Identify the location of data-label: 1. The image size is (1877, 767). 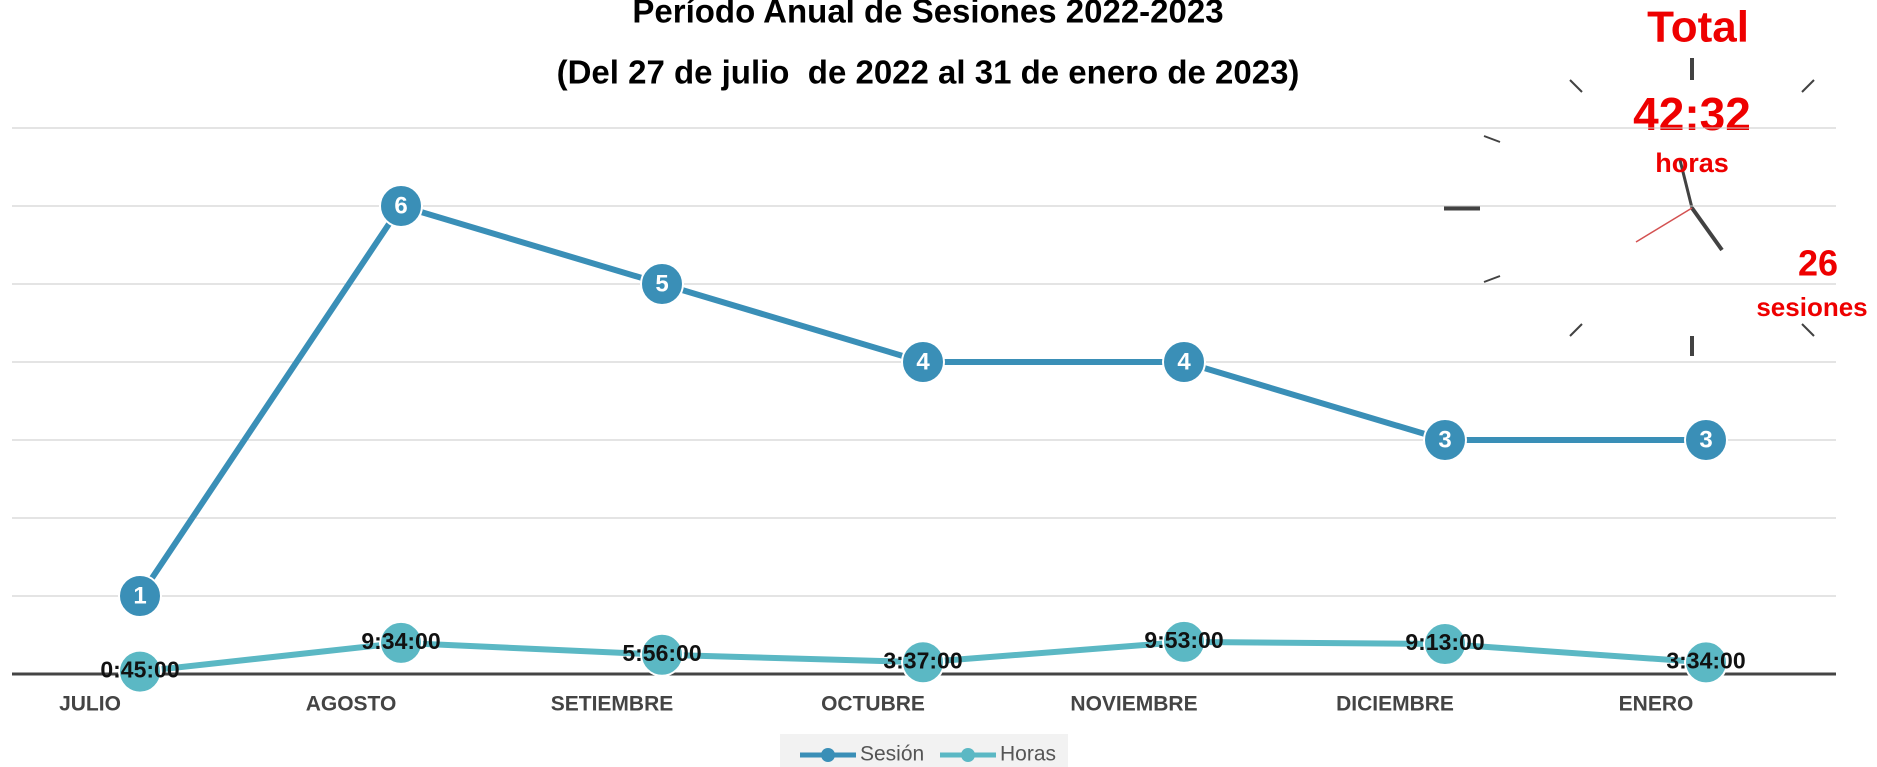
(139, 595).